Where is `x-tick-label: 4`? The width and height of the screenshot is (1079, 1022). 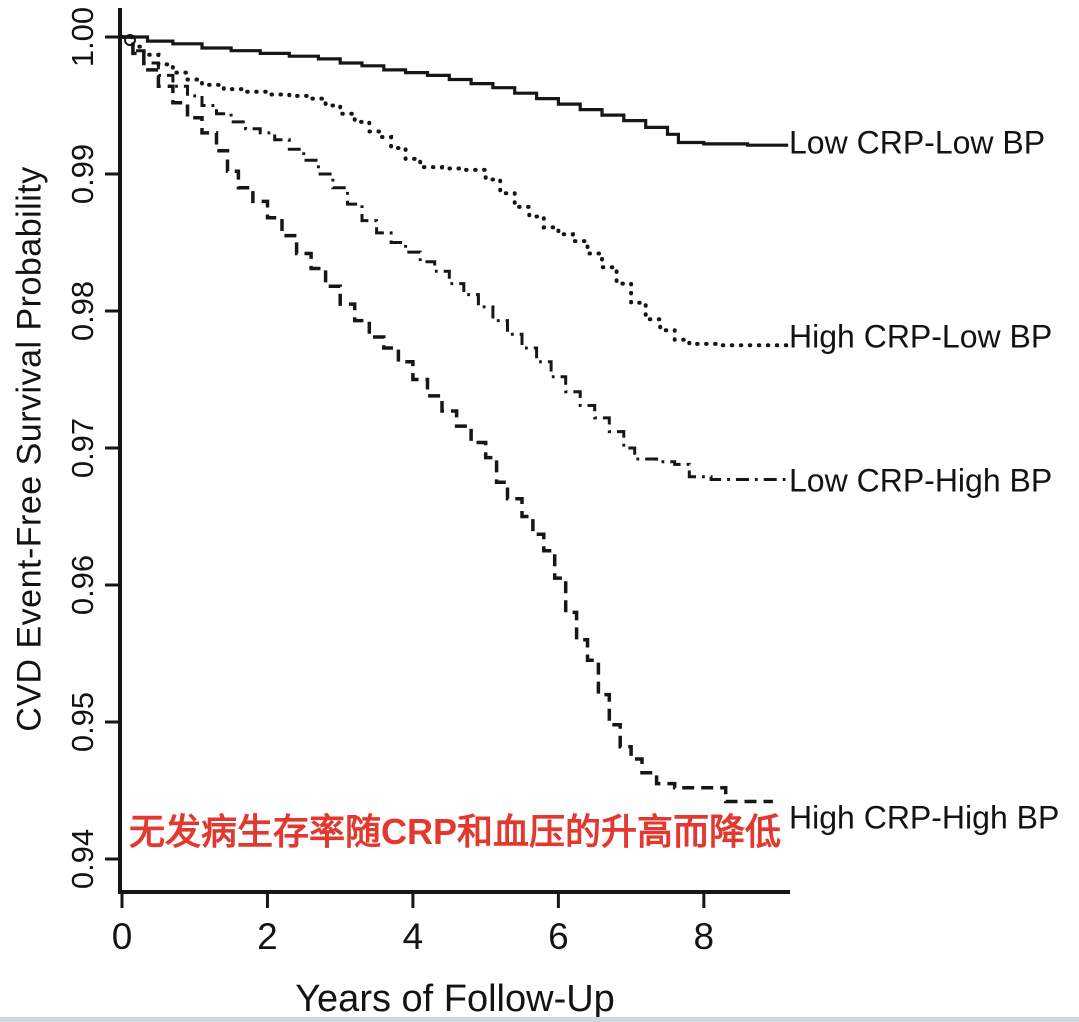 x-tick-label: 4 is located at coordinates (413, 936).